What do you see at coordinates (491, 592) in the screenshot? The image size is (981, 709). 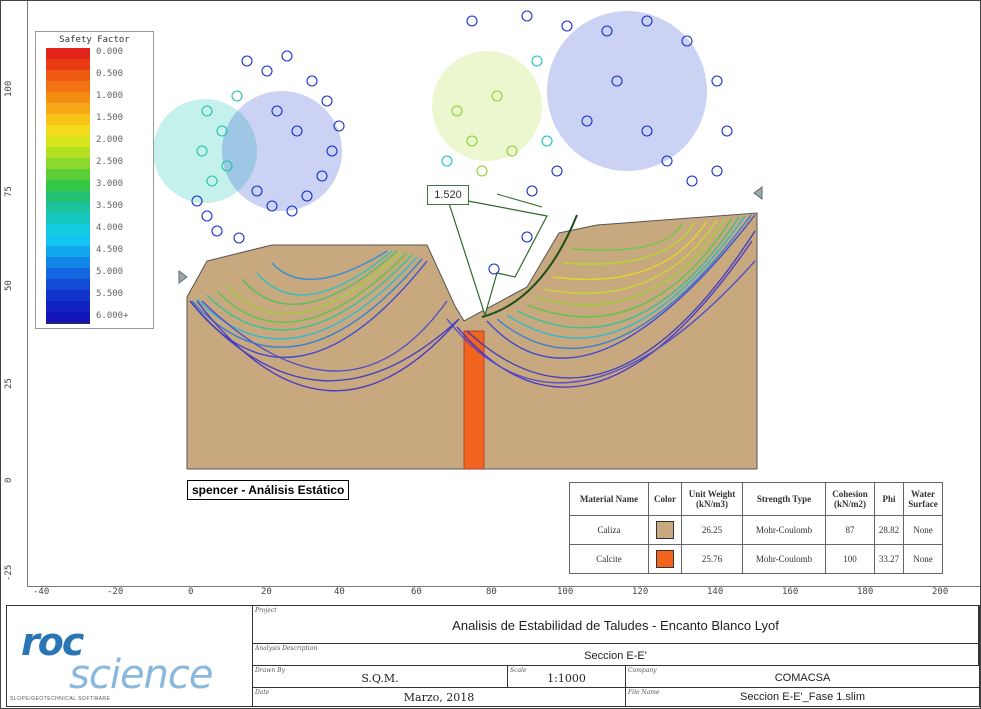 I see `x-tick-label: 80` at bounding box center [491, 592].